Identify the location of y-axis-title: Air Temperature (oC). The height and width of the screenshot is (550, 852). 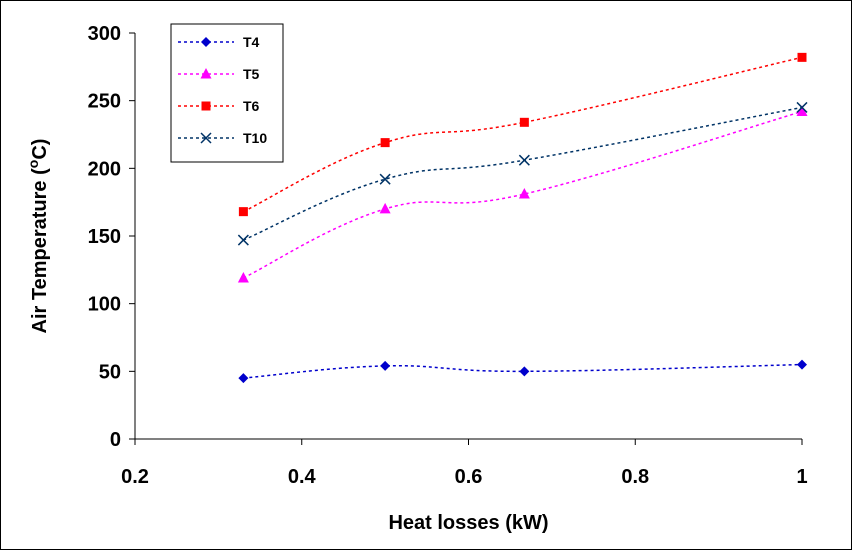
(38, 236).